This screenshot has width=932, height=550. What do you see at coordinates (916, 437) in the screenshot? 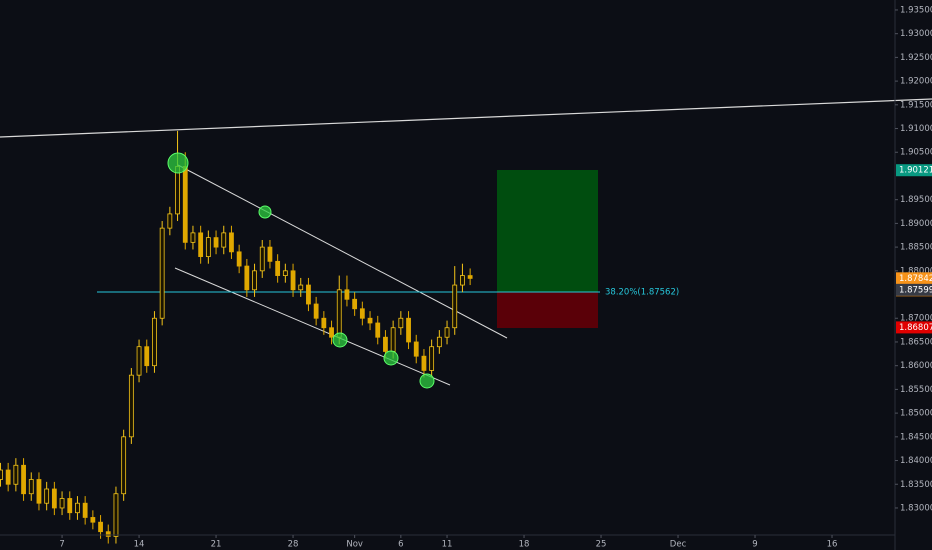
I see `y-tick-label: 1.84500` at bounding box center [916, 437].